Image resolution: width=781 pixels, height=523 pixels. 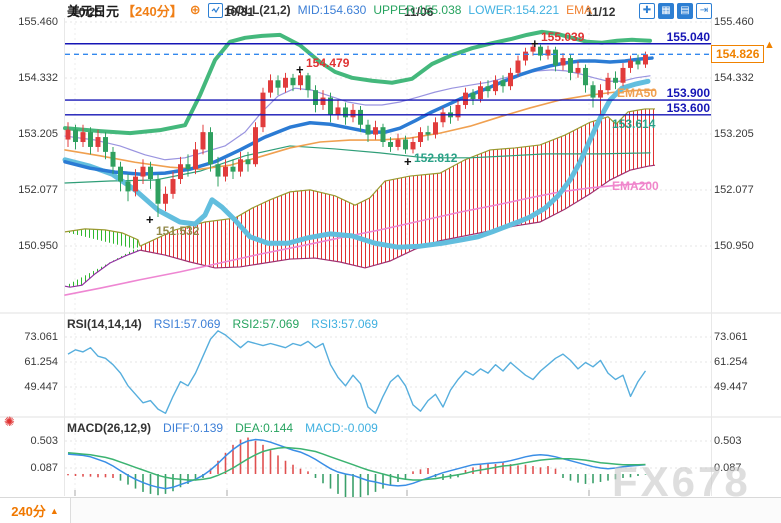 I want to click on indicator-settings-icon: ✺, so click(x=9, y=421).